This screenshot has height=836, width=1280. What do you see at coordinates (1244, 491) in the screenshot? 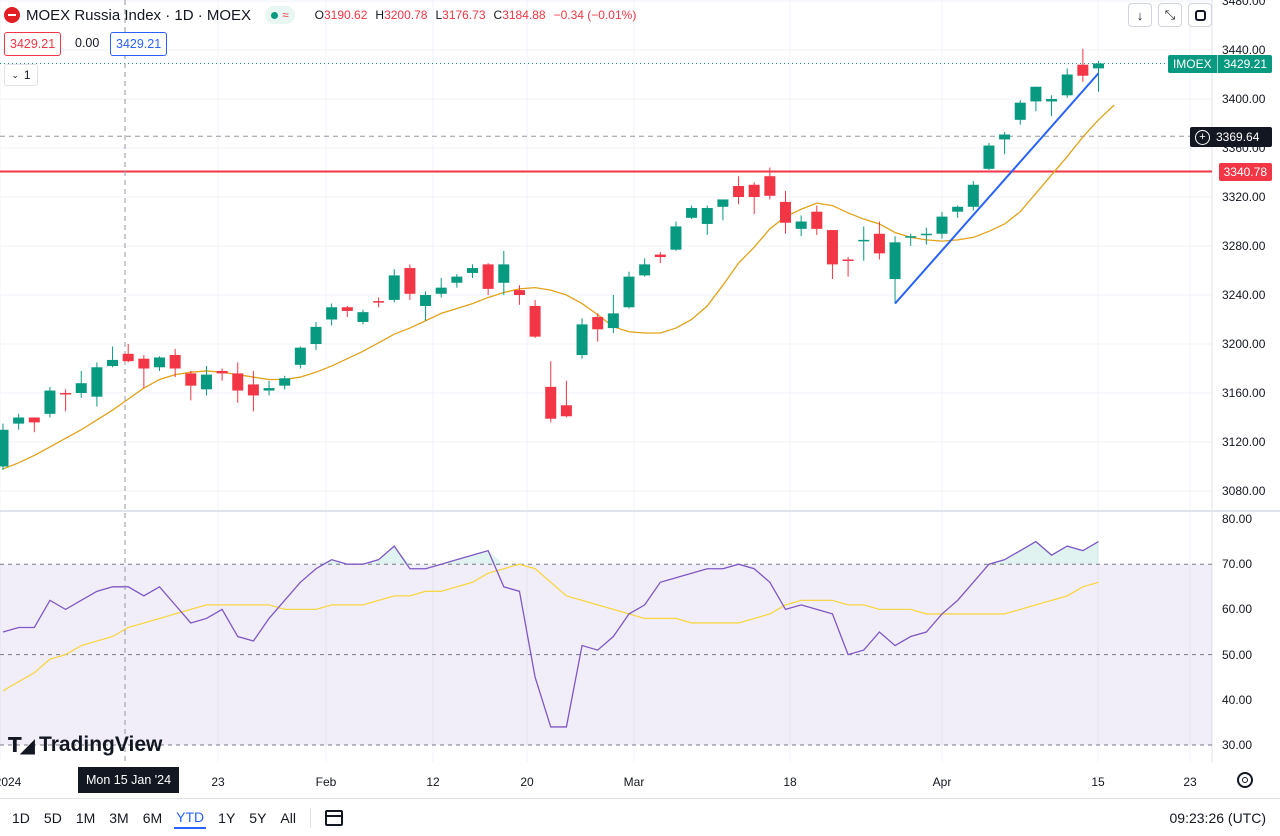
I see `price-axis-label: 3080.00` at bounding box center [1244, 491].